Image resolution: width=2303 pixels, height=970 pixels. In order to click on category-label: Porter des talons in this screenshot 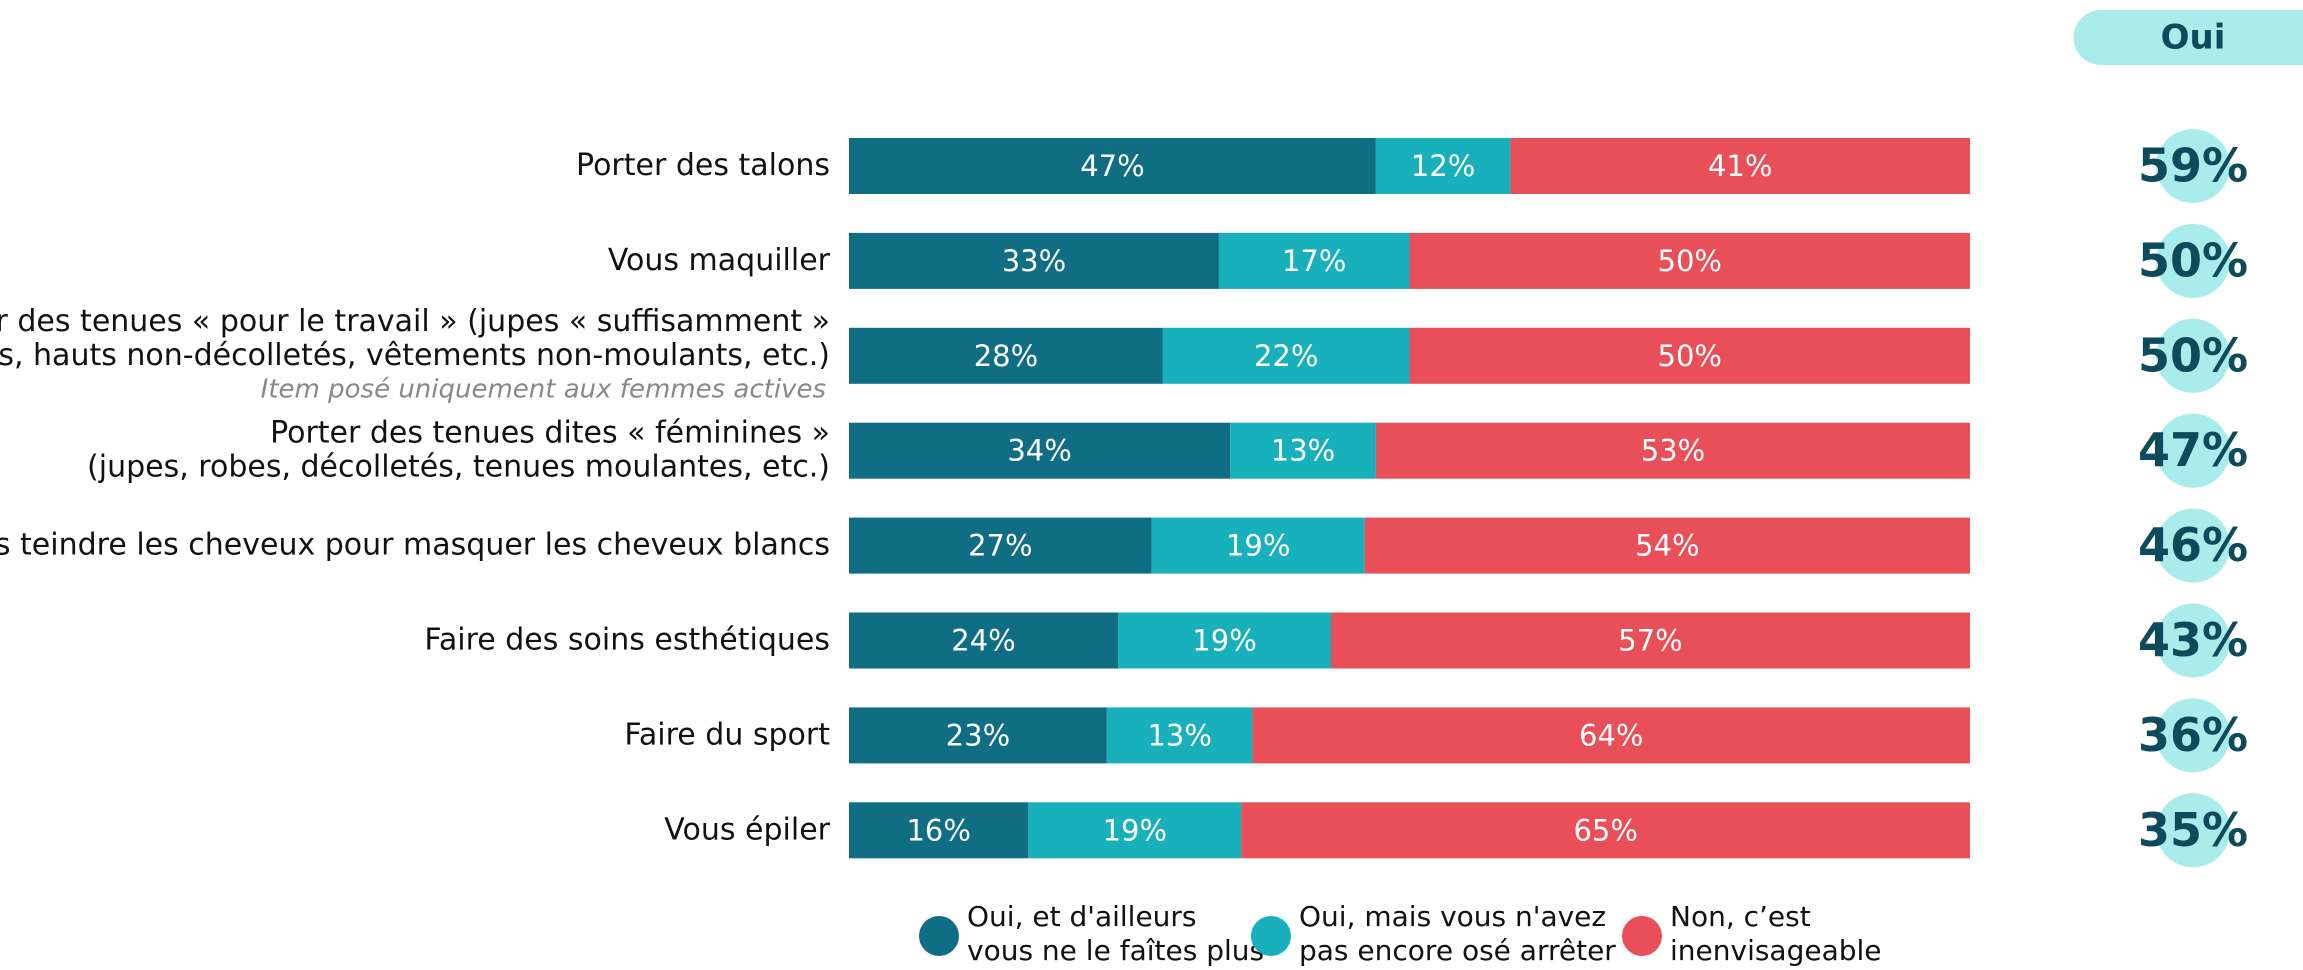, I will do `click(703, 165)`.